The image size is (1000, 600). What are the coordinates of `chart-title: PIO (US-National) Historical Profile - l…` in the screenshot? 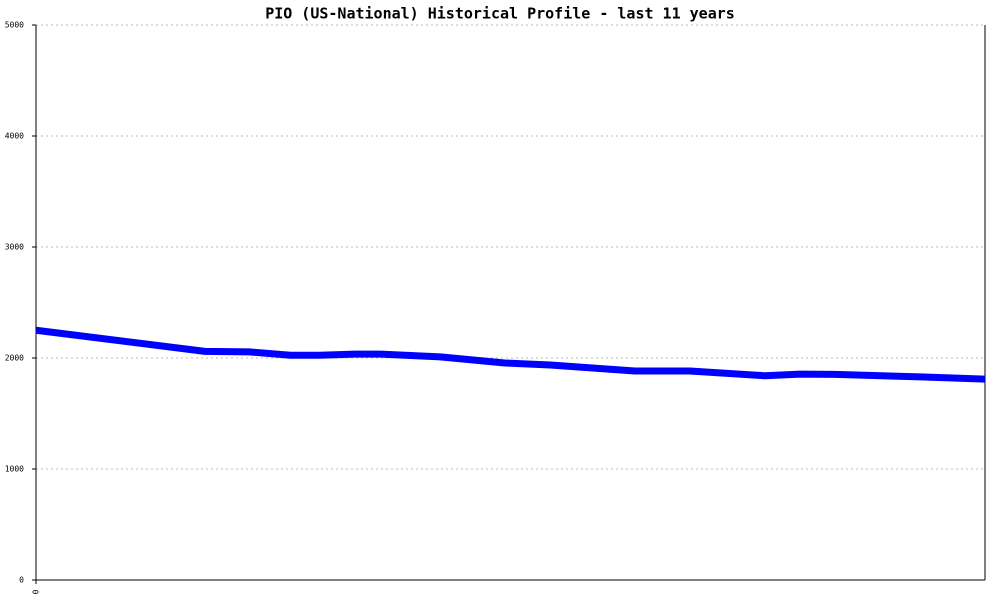 It's located at (500, 14).